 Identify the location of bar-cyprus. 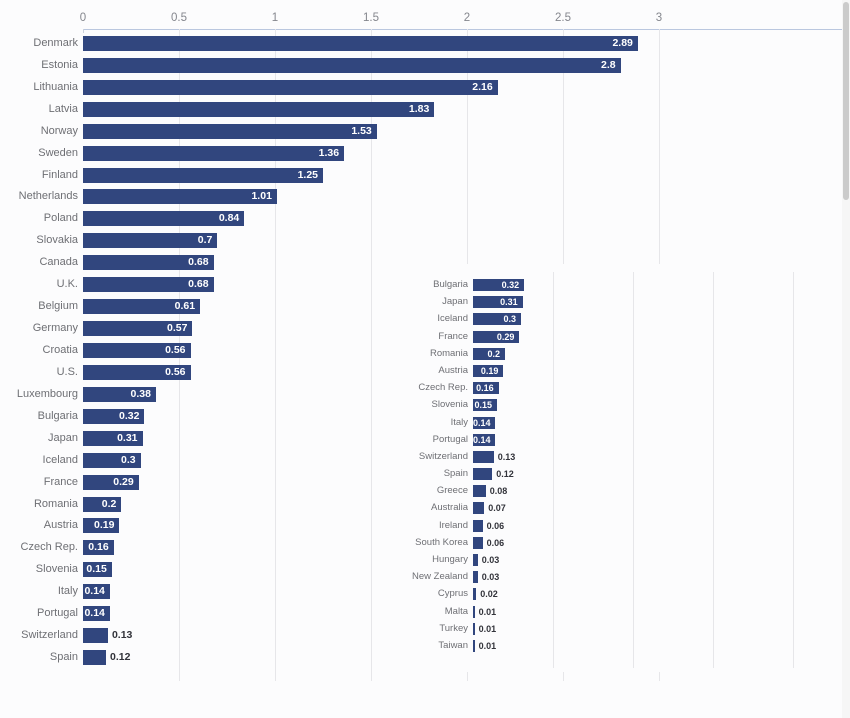
(475, 594).